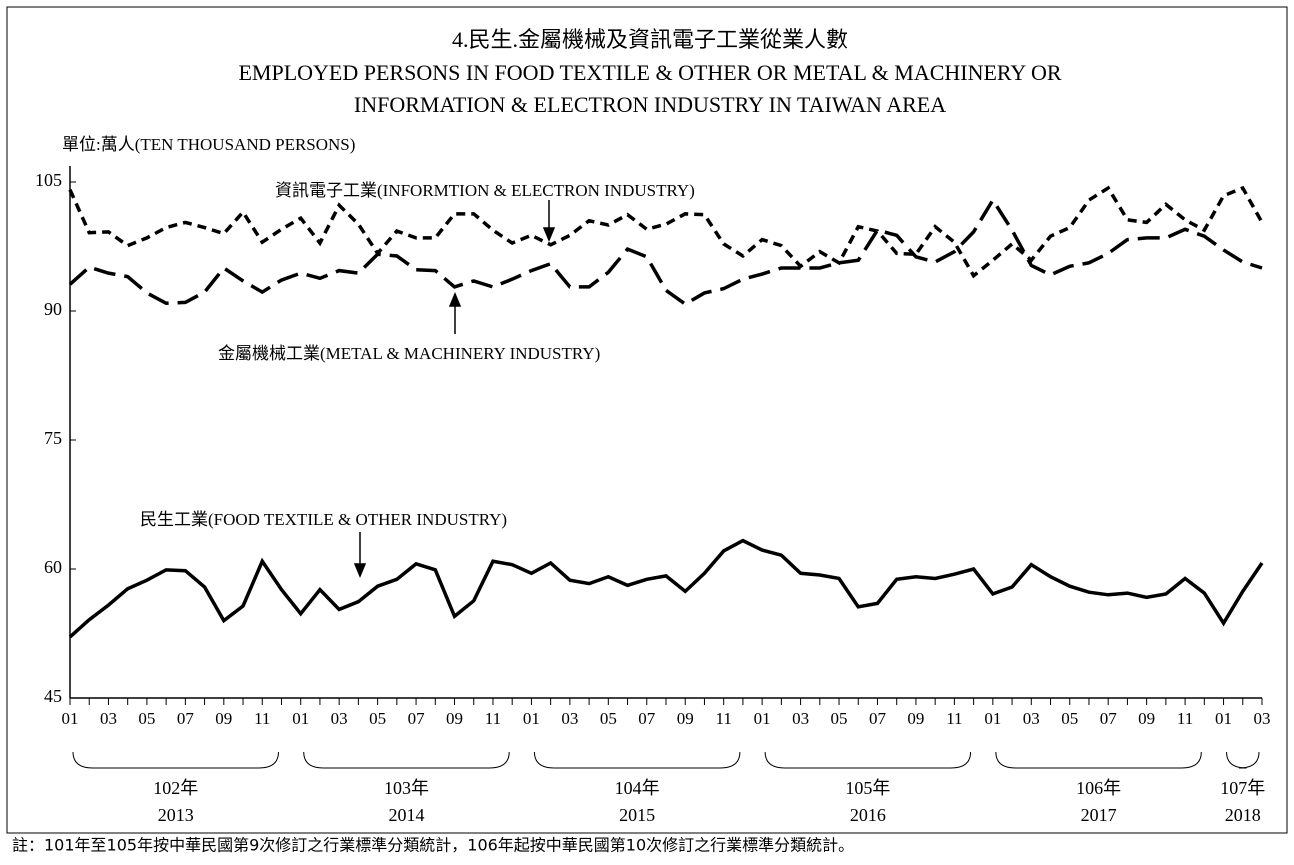 This screenshot has height=865, width=1294. Describe the element at coordinates (53, 438) in the screenshot. I see `y-tick-label: 75` at that location.